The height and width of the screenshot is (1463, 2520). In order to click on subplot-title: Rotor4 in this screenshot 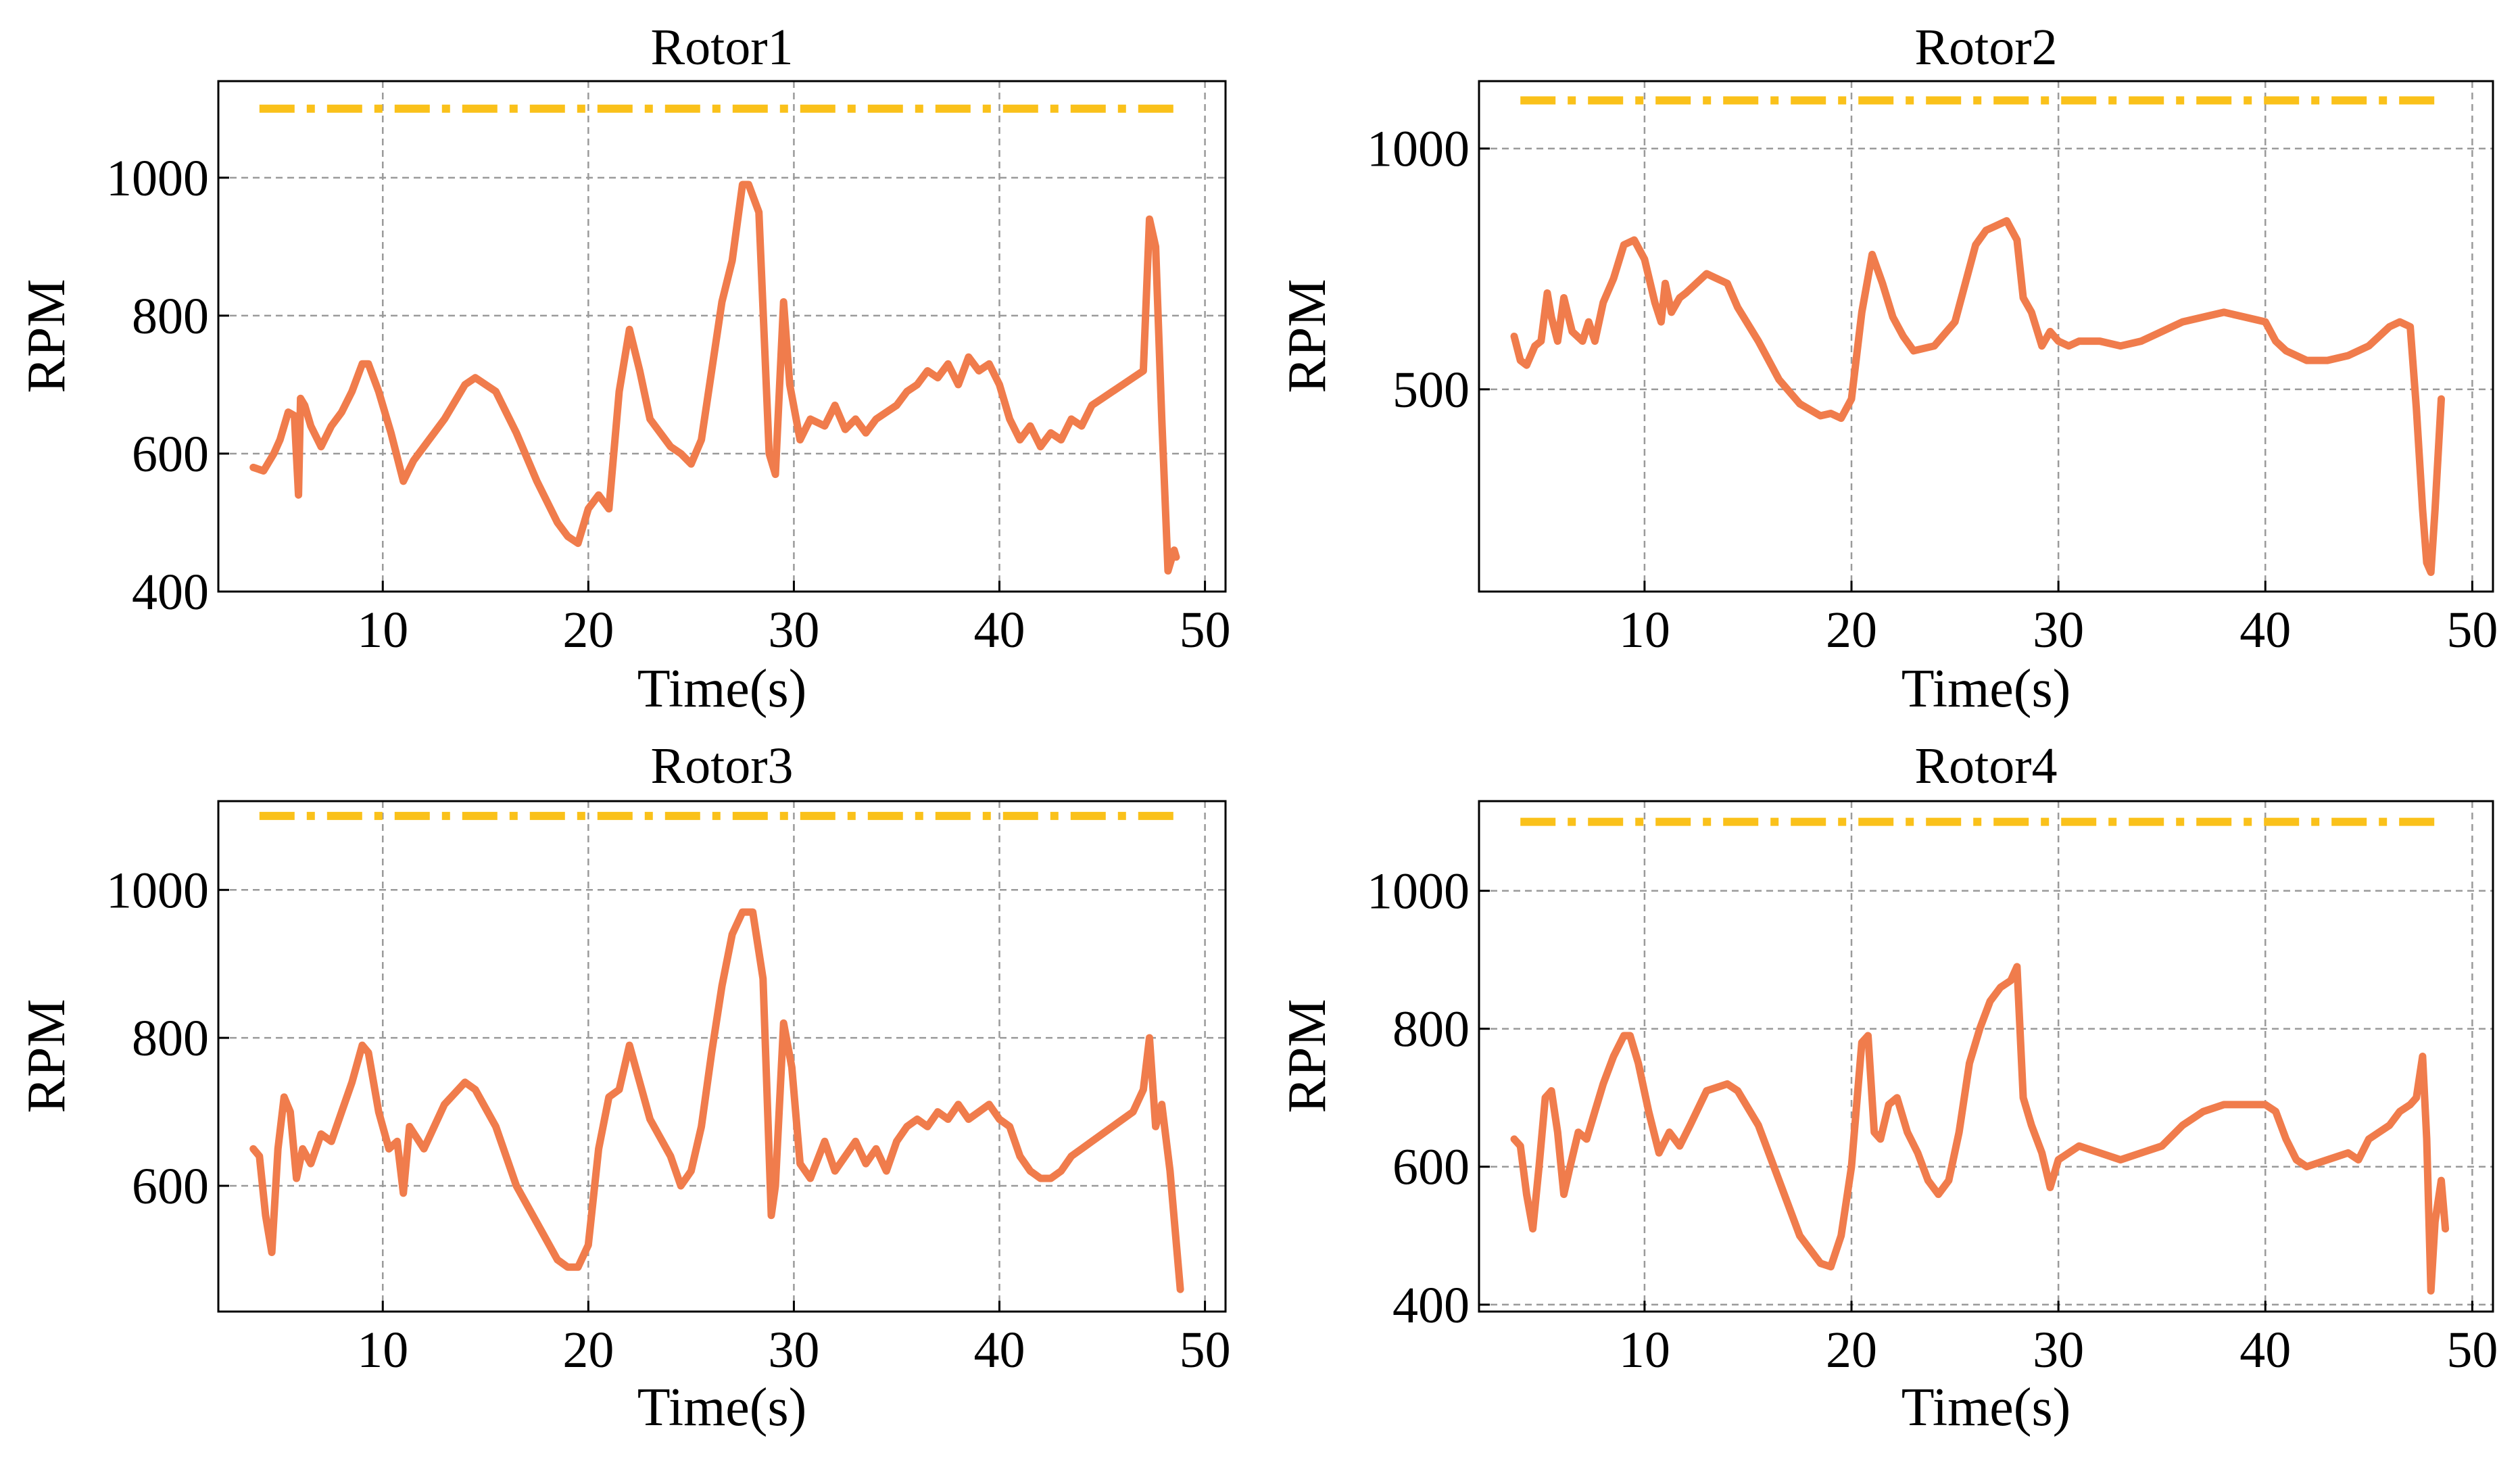, I will do `click(1985, 766)`.